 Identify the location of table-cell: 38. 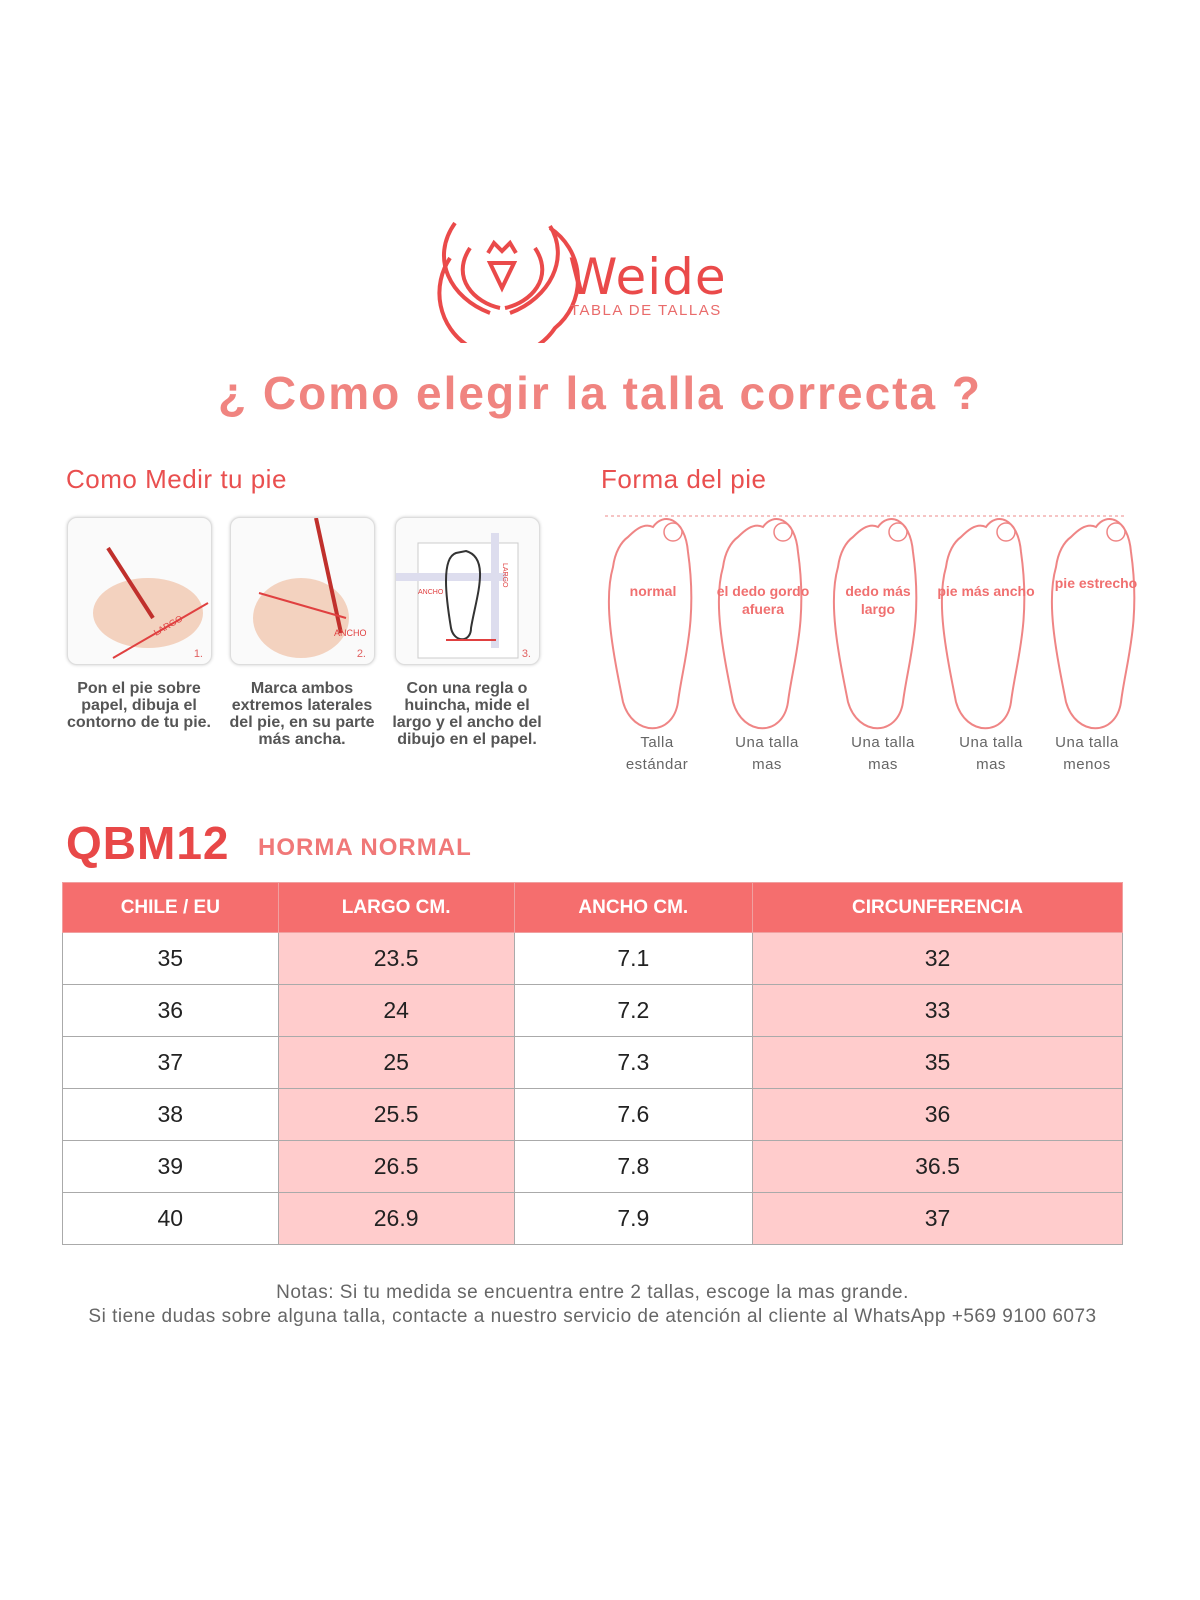
(170, 1114).